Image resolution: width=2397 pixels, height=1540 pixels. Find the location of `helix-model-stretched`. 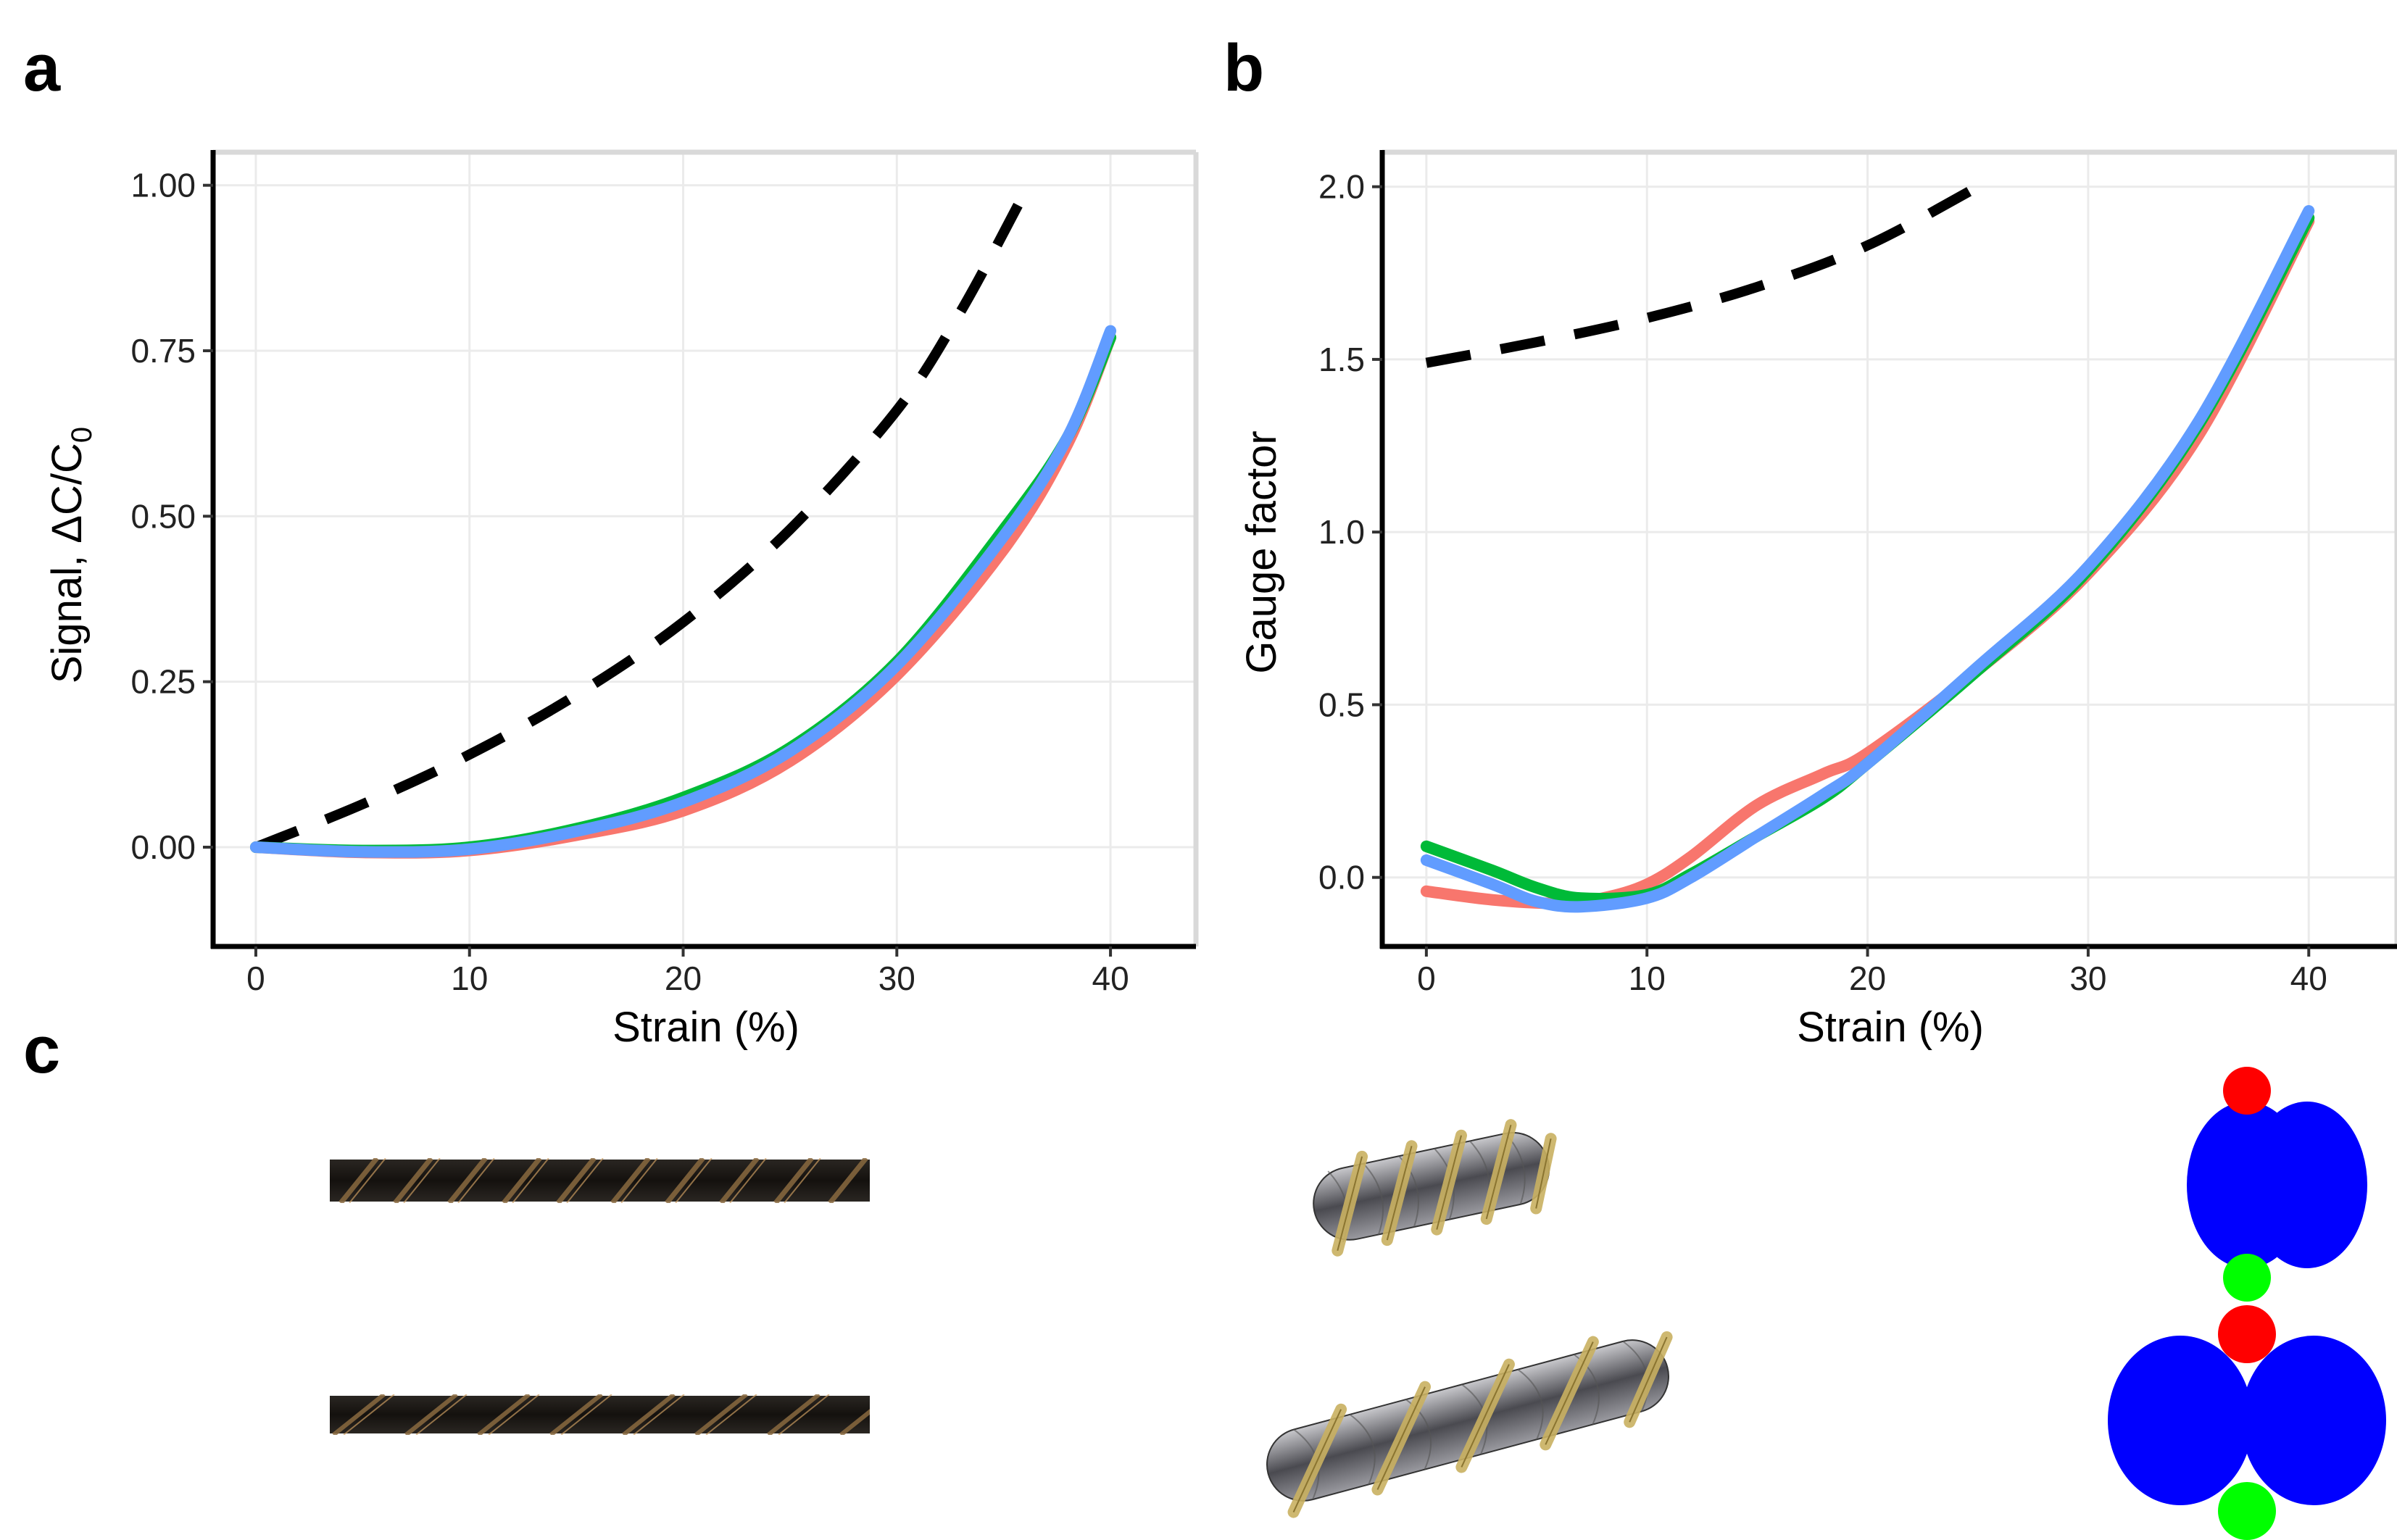

helix-model-stretched is located at coordinates (1469, 1424).